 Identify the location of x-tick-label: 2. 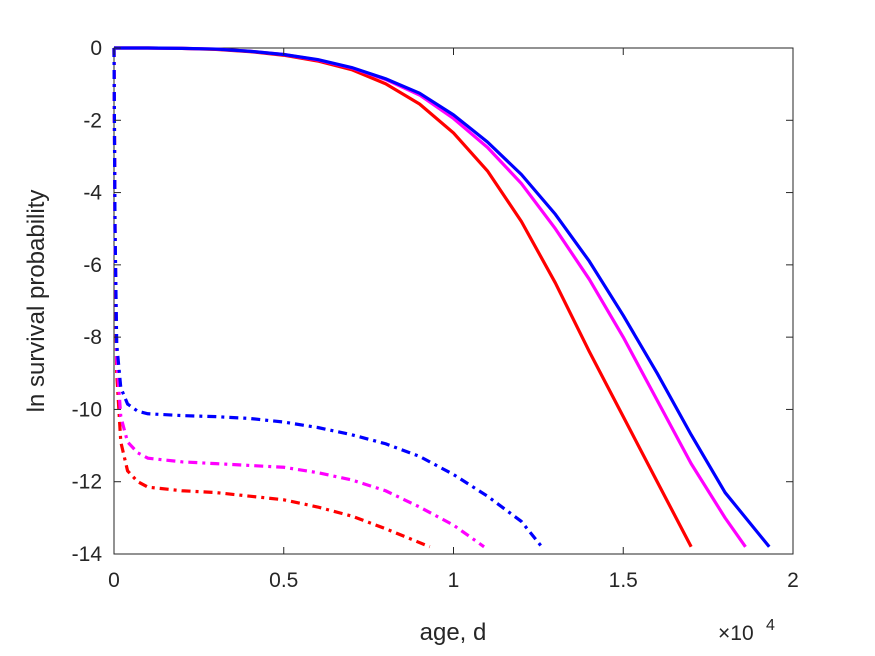
(793, 580).